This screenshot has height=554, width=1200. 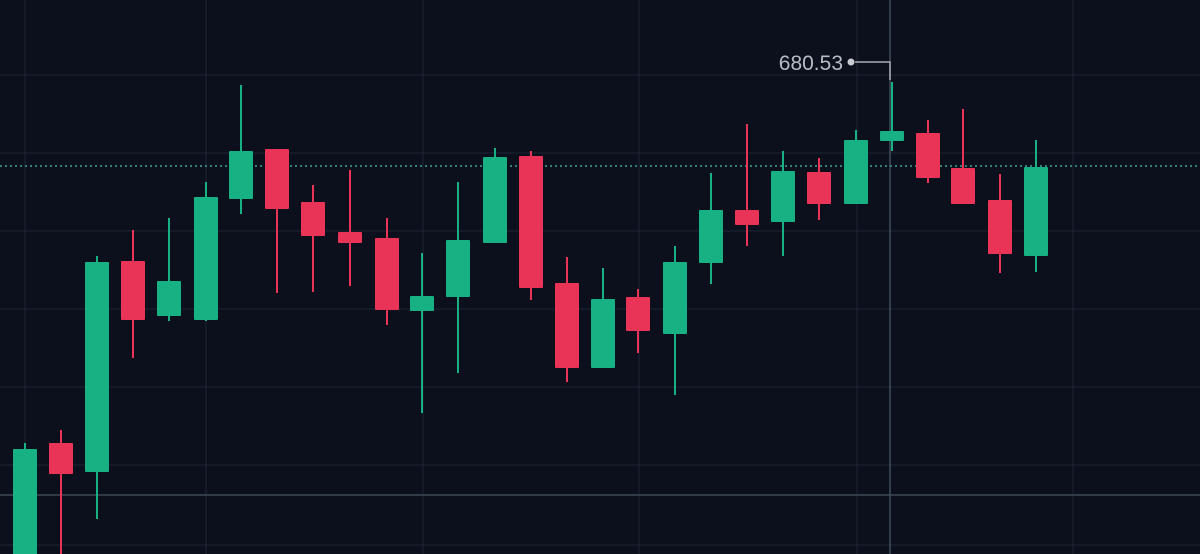 I want to click on price-marker-dot, so click(x=851, y=62).